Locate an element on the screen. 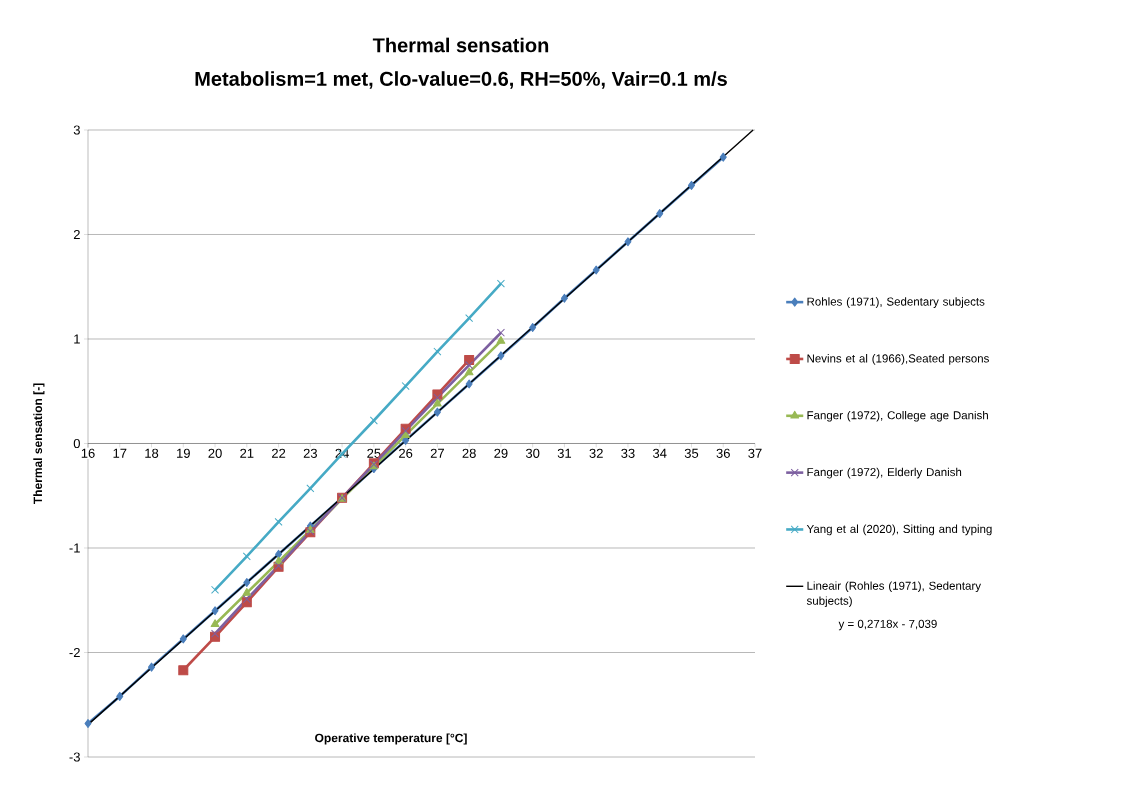 Image resolution: width=1126 pixels, height=803 pixels. y-tick-label: 0 is located at coordinates (76, 443).